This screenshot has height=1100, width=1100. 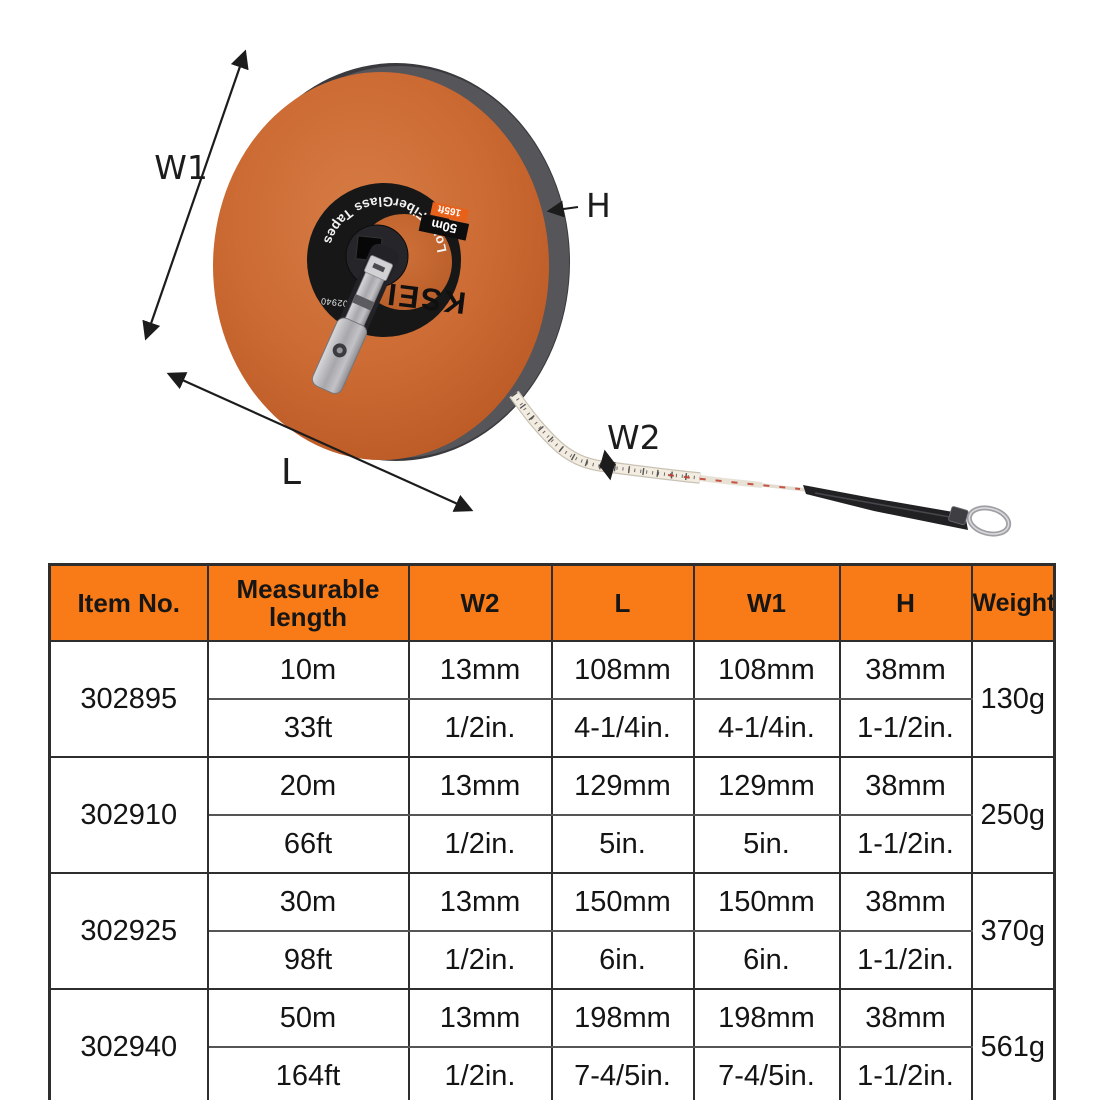 I want to click on table-row: 33ft 1/2in. 4-1/4in. 4-1/4in. 1-1/2in., so click(x=552, y=728).